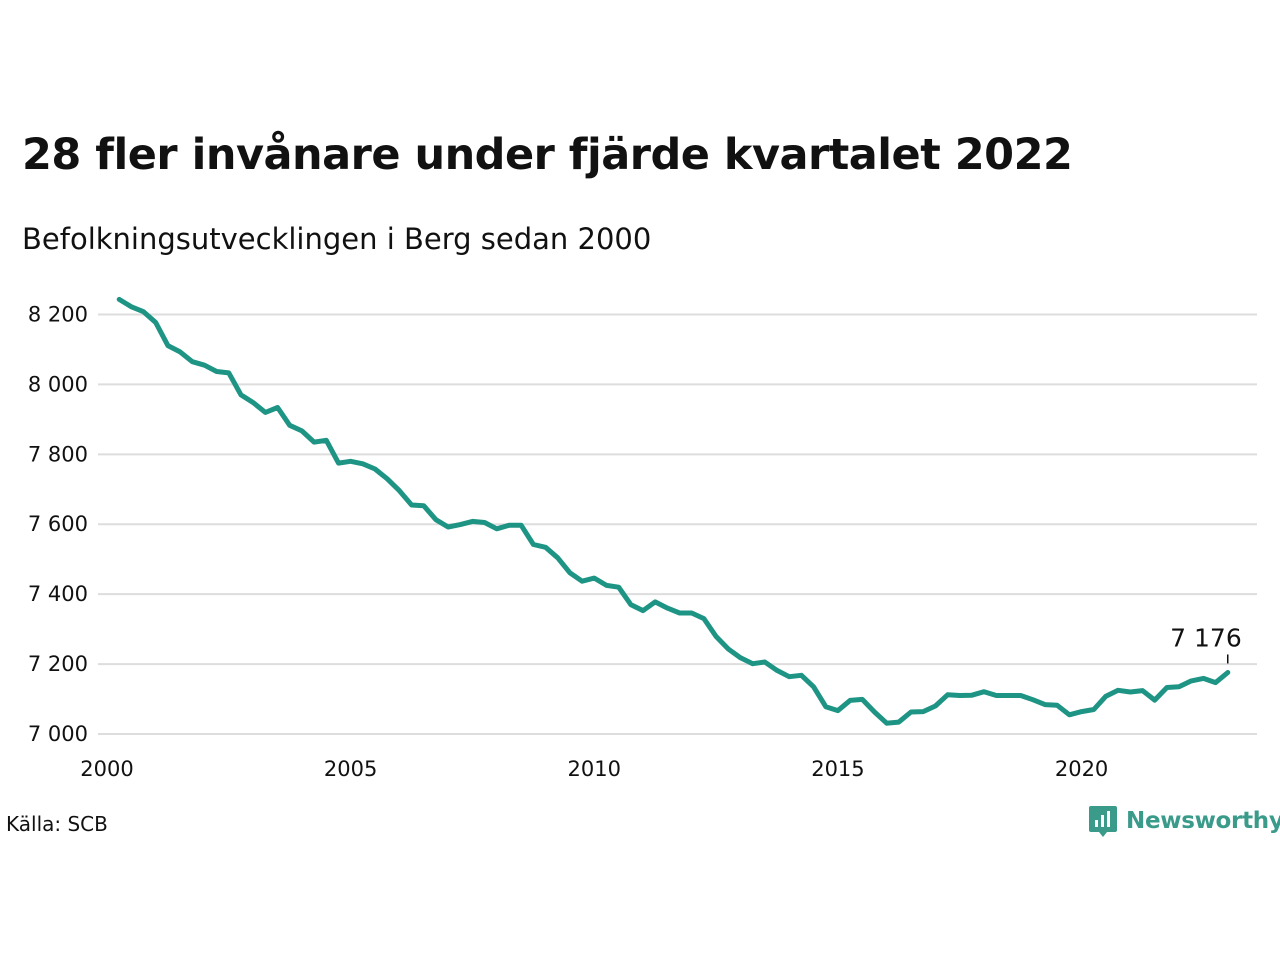 The height and width of the screenshot is (960, 1280). I want to click on y-axis-ticks: 7 000 7 200 7 400 7 600 7 800 8 000 8 200, so click(58, 524).